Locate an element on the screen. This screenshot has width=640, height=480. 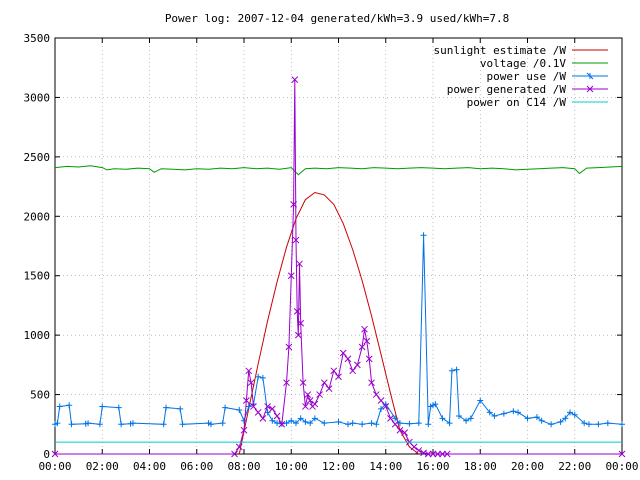
x-tick-label: 02:00 is located at coordinates (102, 466).